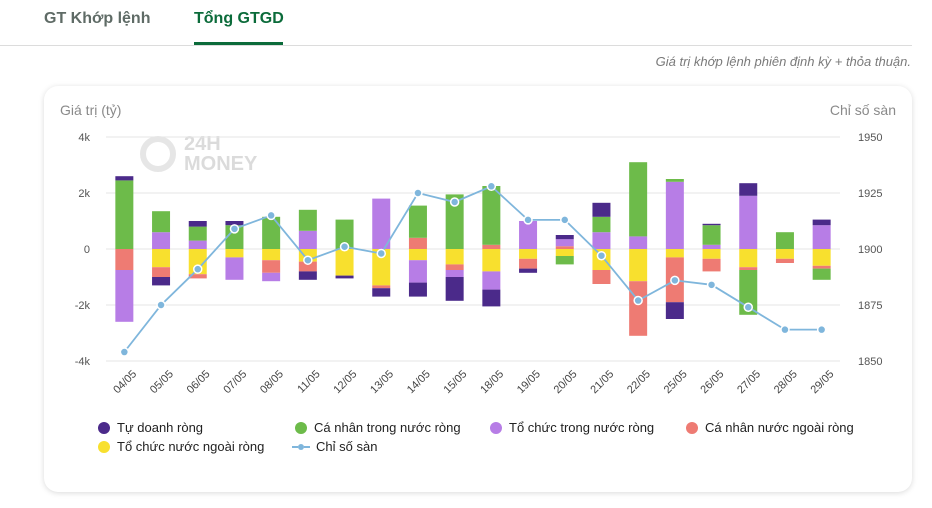  Describe the element at coordinates (235, 382) in the screenshot. I see `x-tick-label: 07/05` at that location.